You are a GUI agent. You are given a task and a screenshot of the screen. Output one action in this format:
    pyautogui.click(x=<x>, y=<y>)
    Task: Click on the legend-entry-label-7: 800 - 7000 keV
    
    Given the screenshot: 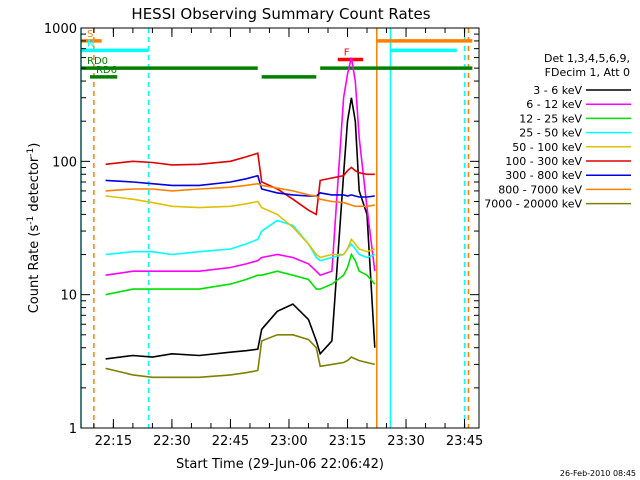 What is the action you would take?
    pyautogui.click(x=540, y=189)
    